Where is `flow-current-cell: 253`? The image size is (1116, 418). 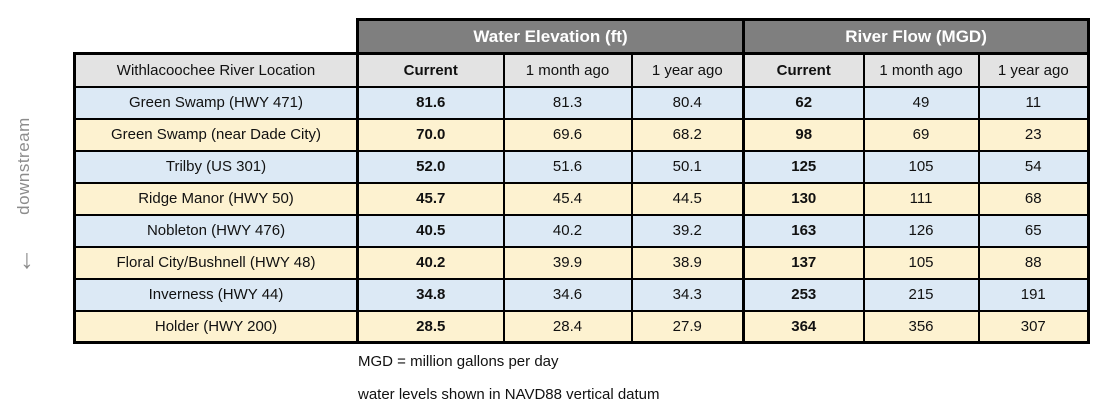
flow-current-cell: 253 is located at coordinates (803, 294).